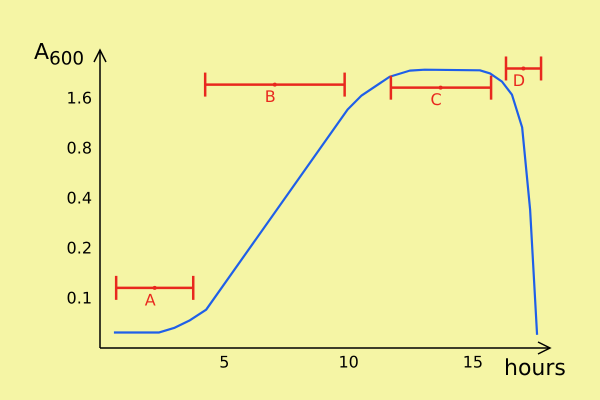 This screenshot has height=400, width=600. Describe the element at coordinates (224, 362) in the screenshot. I see `x-tick-label: 5` at that location.